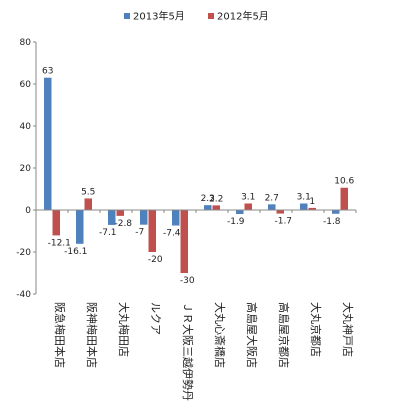 This screenshot has width=406, height=414. What do you see at coordinates (236, 222) in the screenshot?
I see `data-label: -1.9` at bounding box center [236, 222].